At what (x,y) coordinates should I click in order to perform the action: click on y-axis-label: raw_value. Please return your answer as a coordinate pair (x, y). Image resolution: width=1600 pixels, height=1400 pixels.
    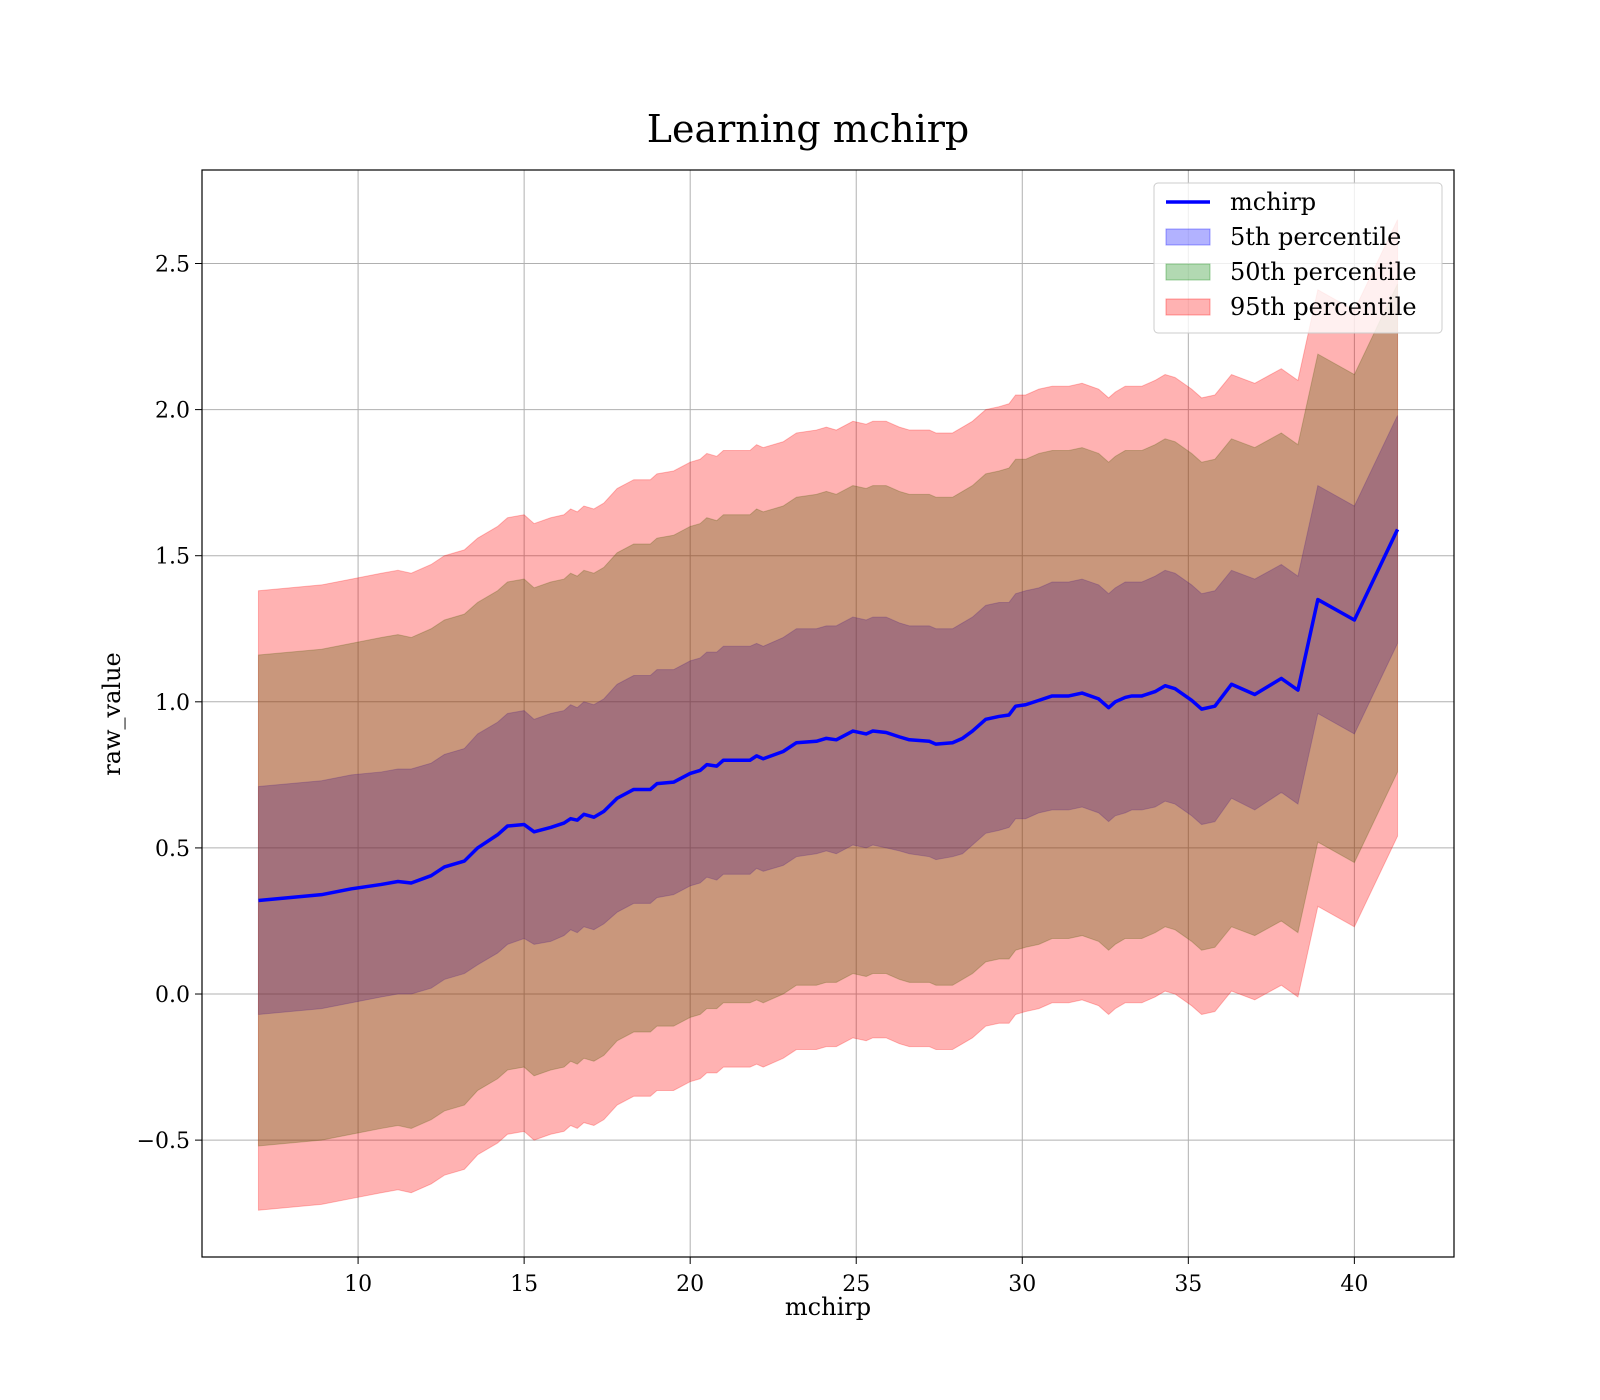
    Looking at the image, I should click on (112, 714).